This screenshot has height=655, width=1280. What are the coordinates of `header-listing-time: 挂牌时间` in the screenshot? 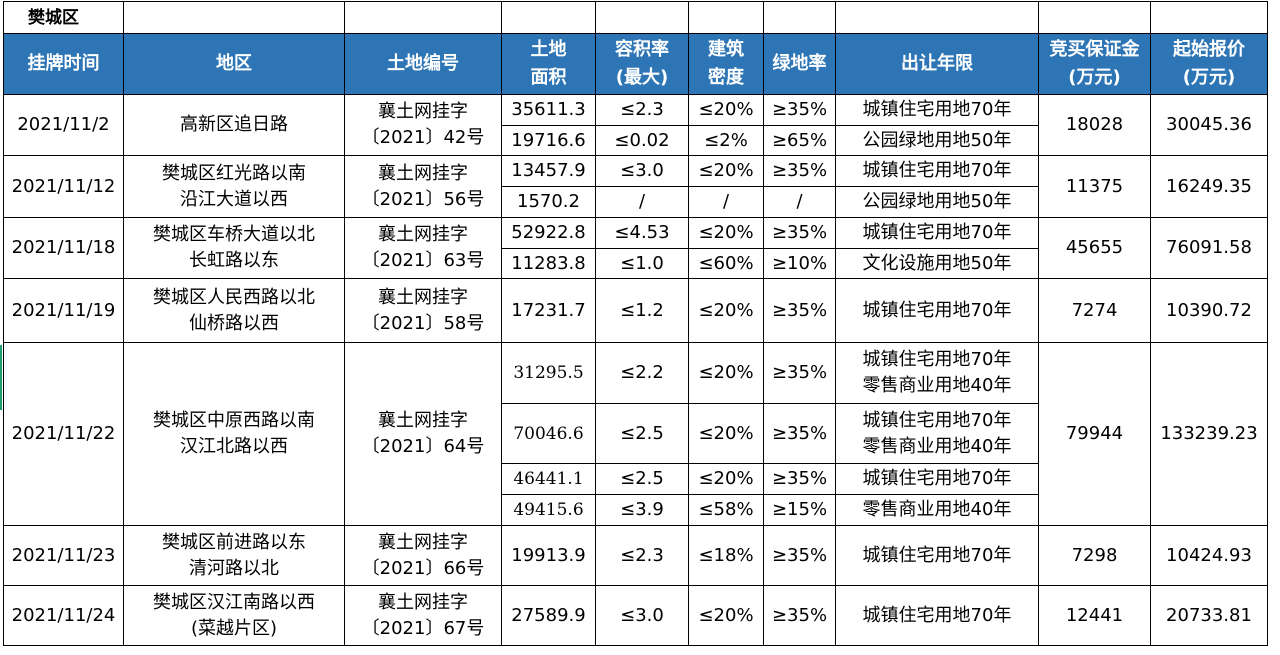 It's located at (63, 64).